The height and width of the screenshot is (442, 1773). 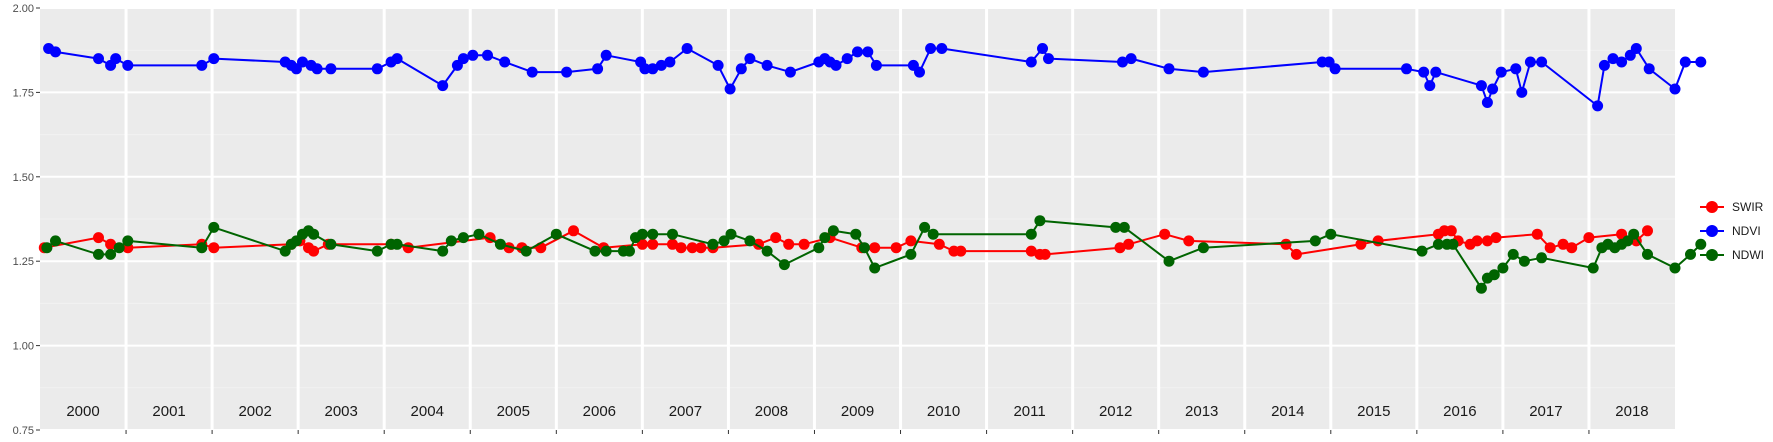 What do you see at coordinates (857, 411) in the screenshot?
I see `year-label: 2009` at bounding box center [857, 411].